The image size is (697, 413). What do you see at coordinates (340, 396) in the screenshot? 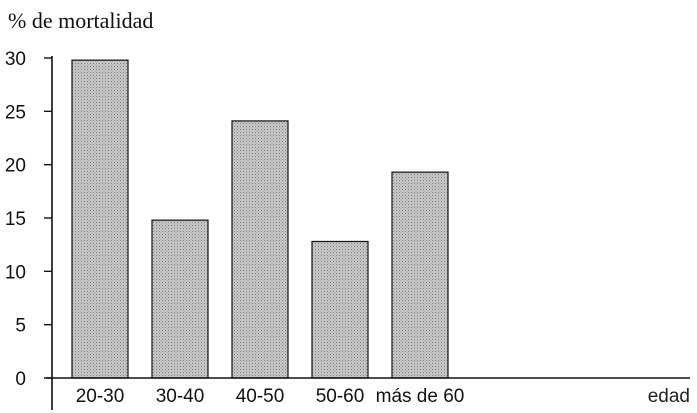
I see `x-category-label: 50-60` at bounding box center [340, 396].